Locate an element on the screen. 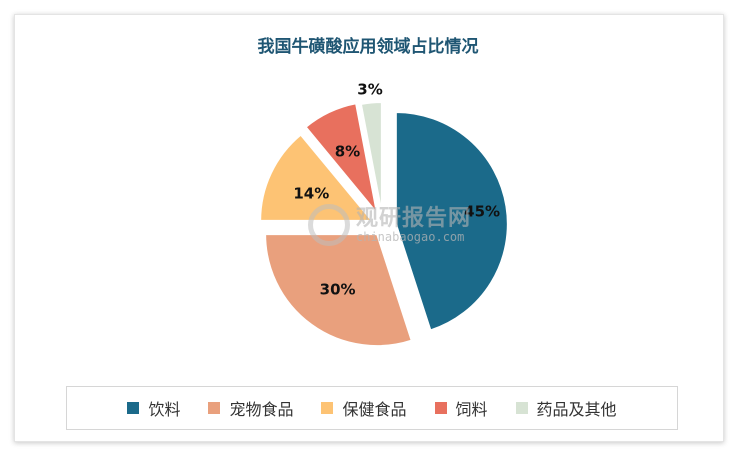 Image resolution: width=736 pixels, height=457 pixels. slice-feed is located at coordinates (341, 158).